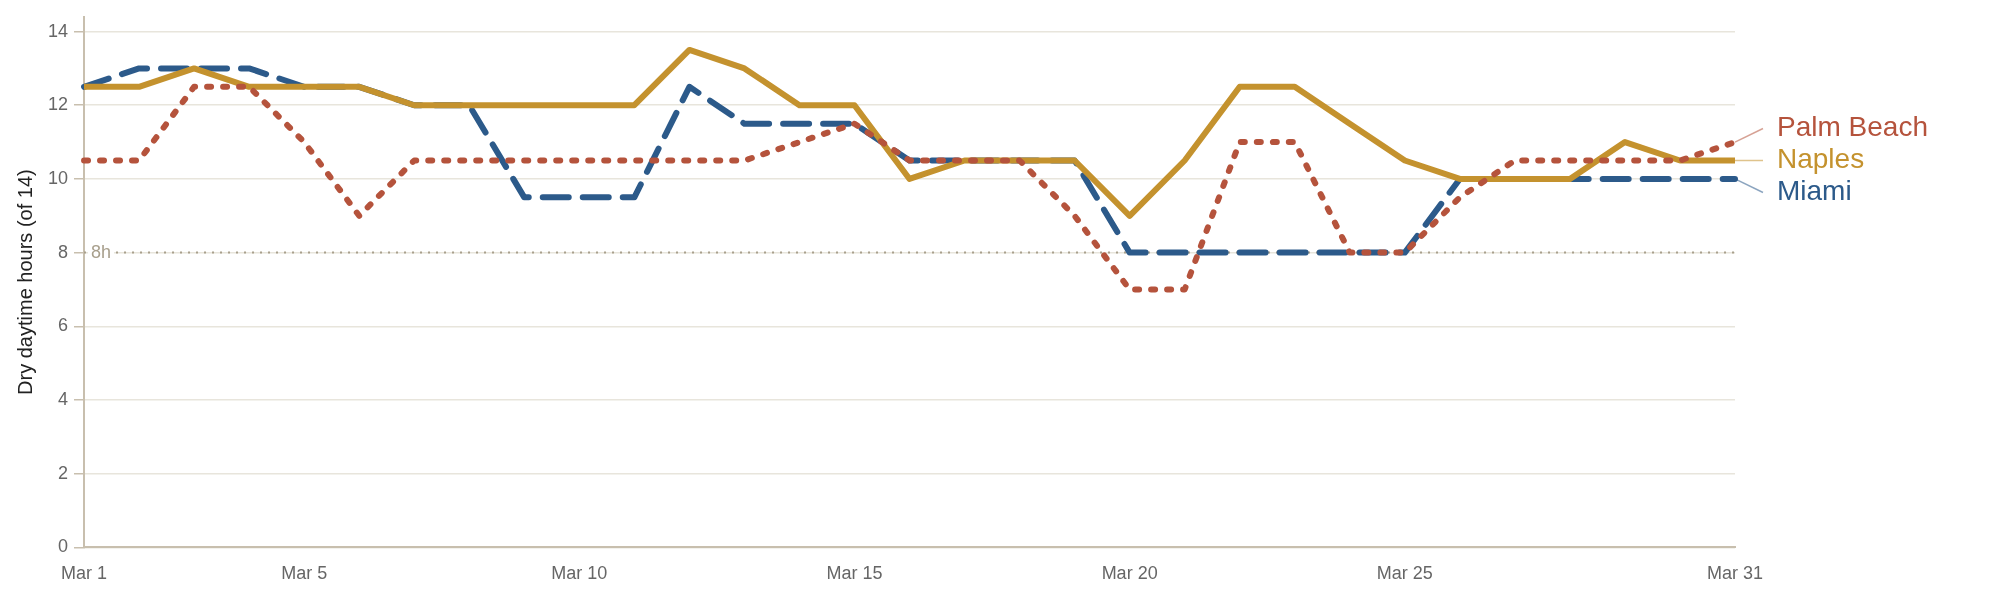  What do you see at coordinates (58, 104) in the screenshot?
I see `y-tick-label: 12` at bounding box center [58, 104].